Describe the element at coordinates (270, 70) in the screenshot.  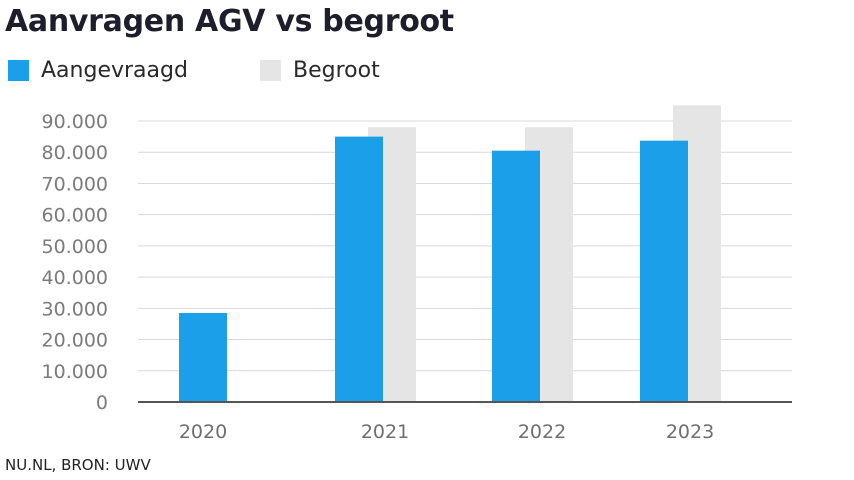
I see `legend-swatch-begroot` at that location.